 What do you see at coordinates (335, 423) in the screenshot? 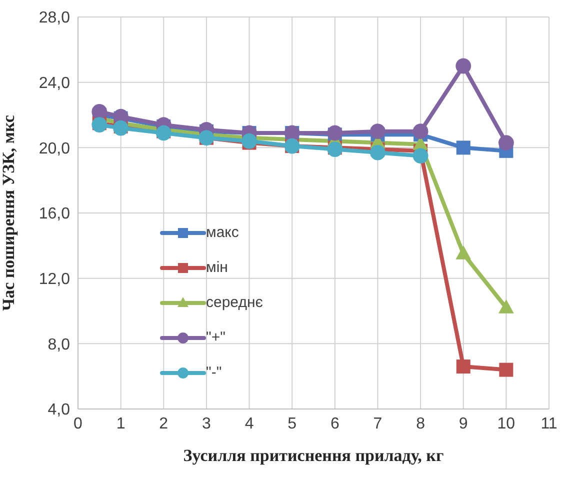
I see `x-tick-label: 6` at bounding box center [335, 423].